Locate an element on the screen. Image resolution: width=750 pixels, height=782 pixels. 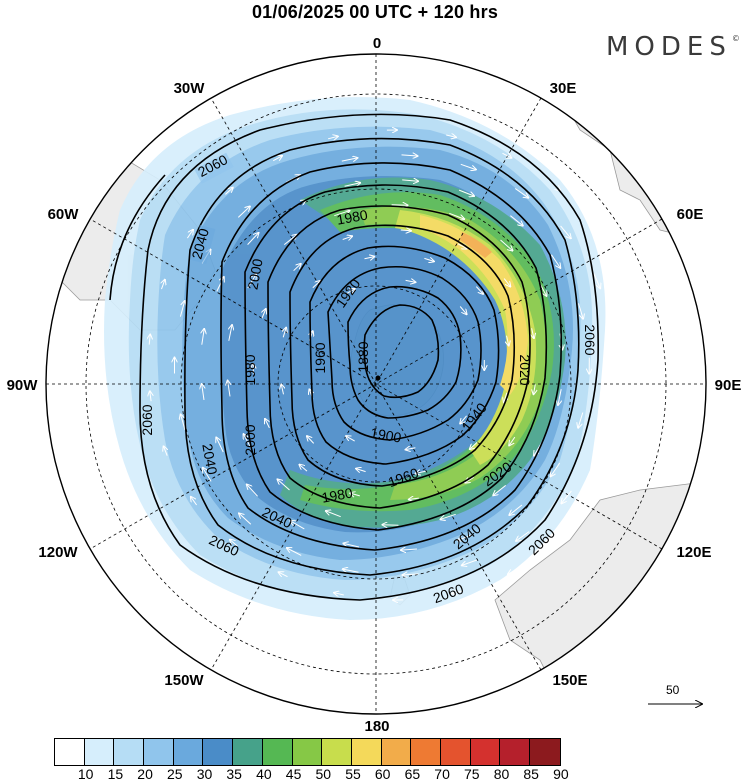
lon-label-180: 180 is located at coordinates (376, 726).